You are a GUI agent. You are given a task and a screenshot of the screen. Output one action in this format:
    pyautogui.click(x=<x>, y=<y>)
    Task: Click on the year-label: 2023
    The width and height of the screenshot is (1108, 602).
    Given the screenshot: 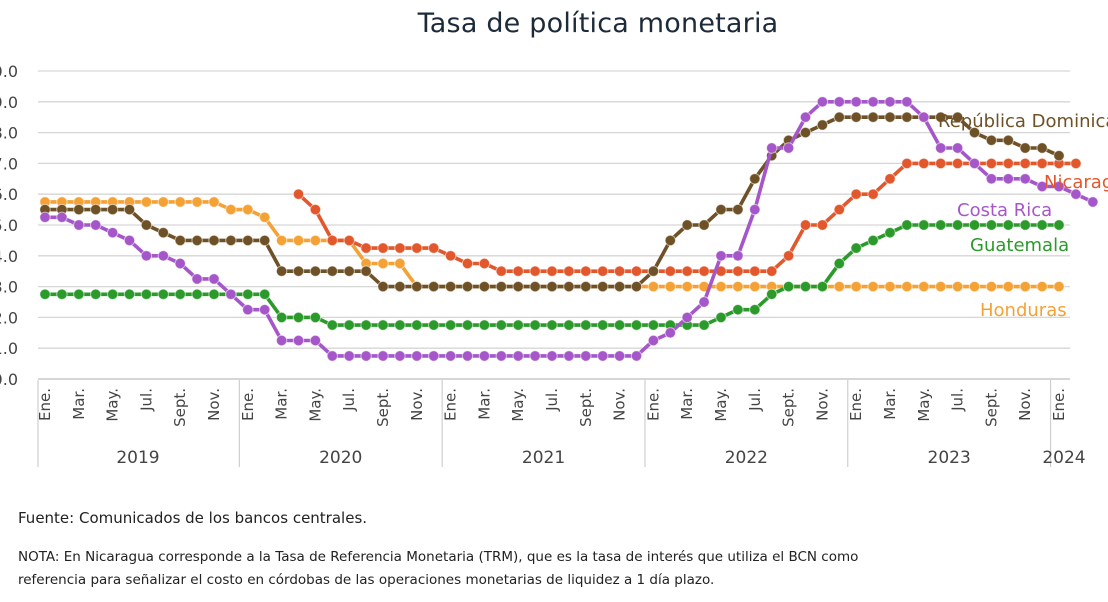 What is the action you would take?
    pyautogui.click(x=949, y=458)
    